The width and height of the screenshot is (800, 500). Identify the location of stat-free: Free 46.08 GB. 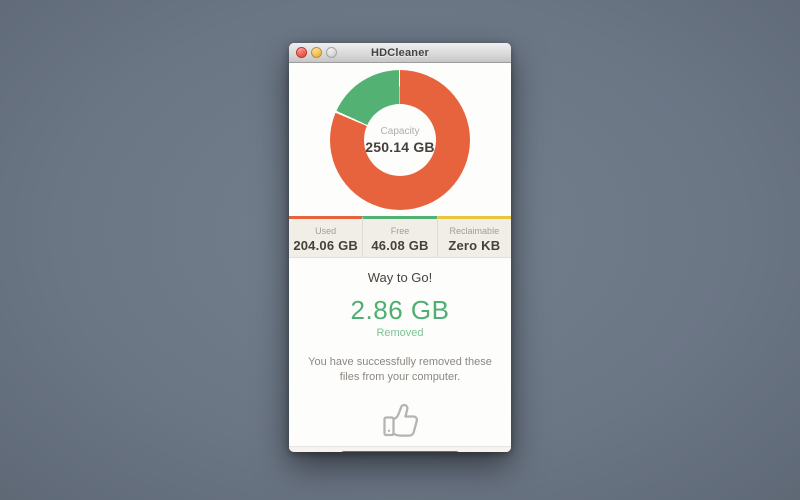
(399, 236).